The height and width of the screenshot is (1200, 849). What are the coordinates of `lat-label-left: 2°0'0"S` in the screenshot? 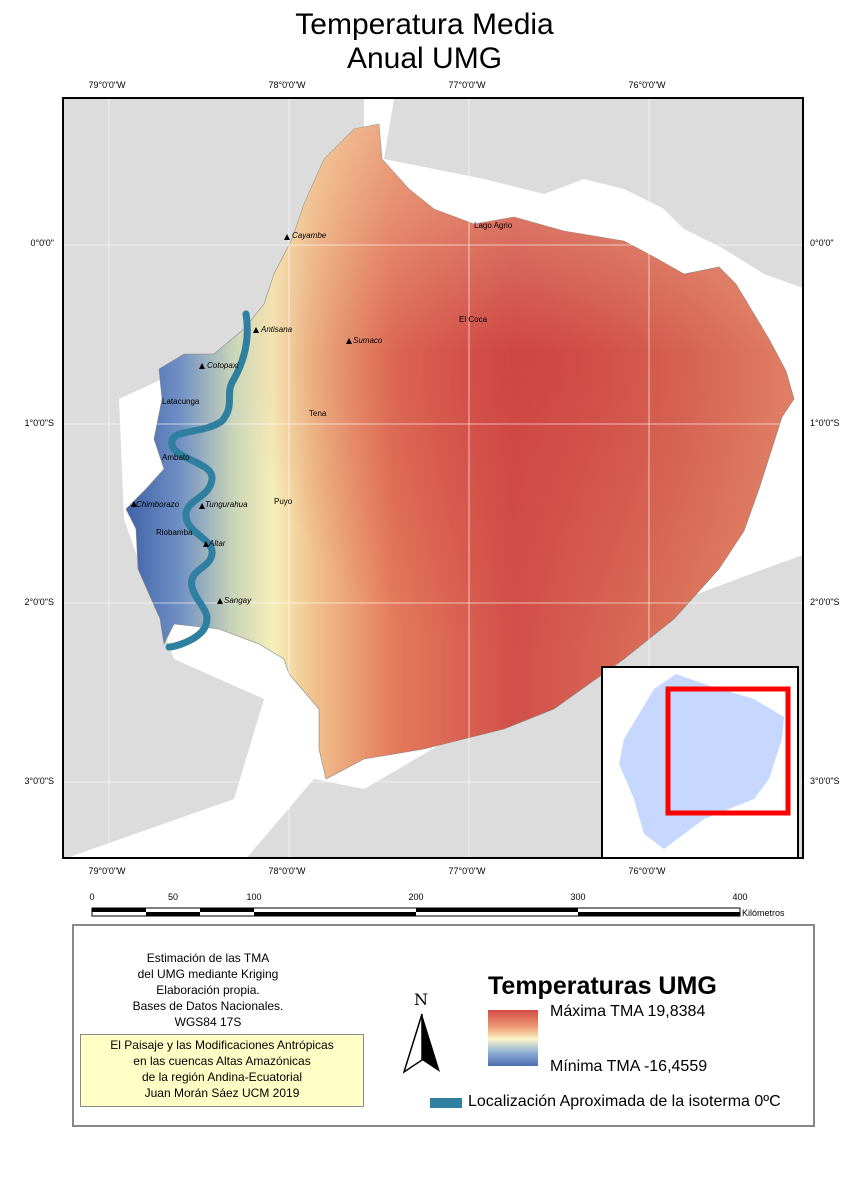 It's located at (39, 602).